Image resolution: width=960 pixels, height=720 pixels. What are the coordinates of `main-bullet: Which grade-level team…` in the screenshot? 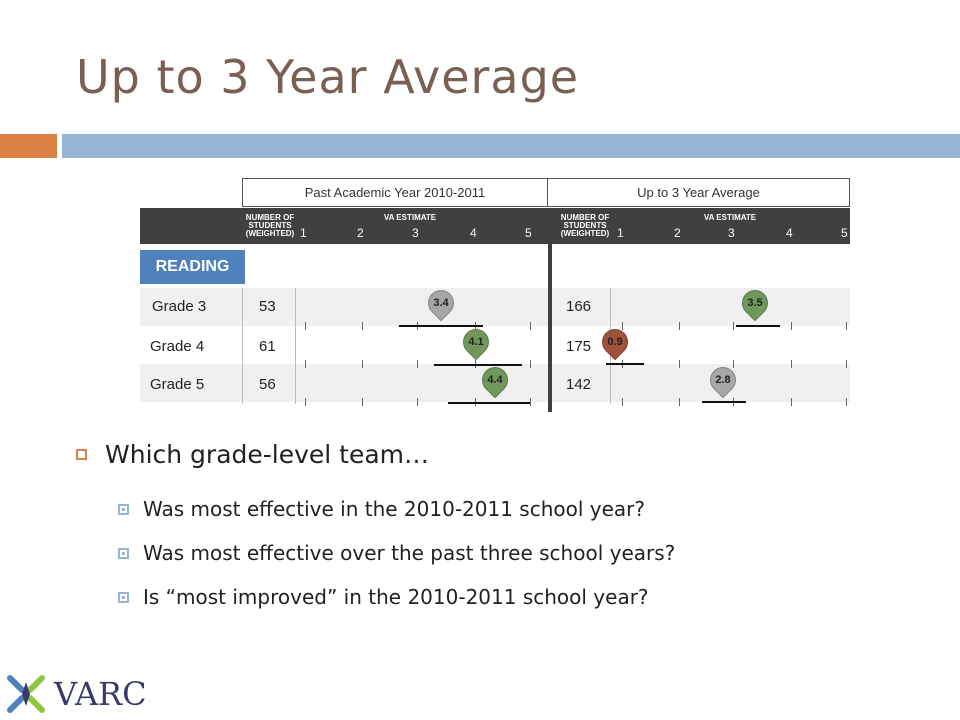 It's located at (375, 454).